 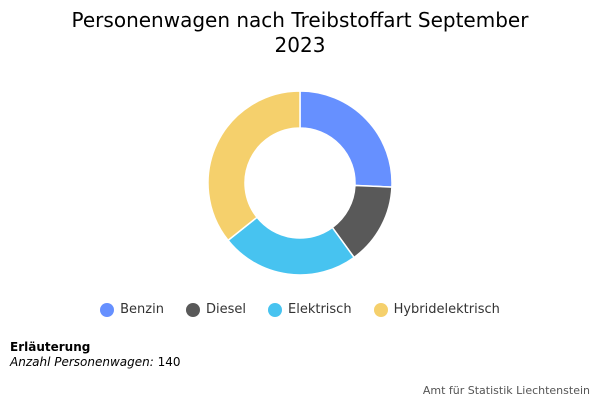 I want to click on explanation-heading: Erläuterung, so click(x=50, y=347).